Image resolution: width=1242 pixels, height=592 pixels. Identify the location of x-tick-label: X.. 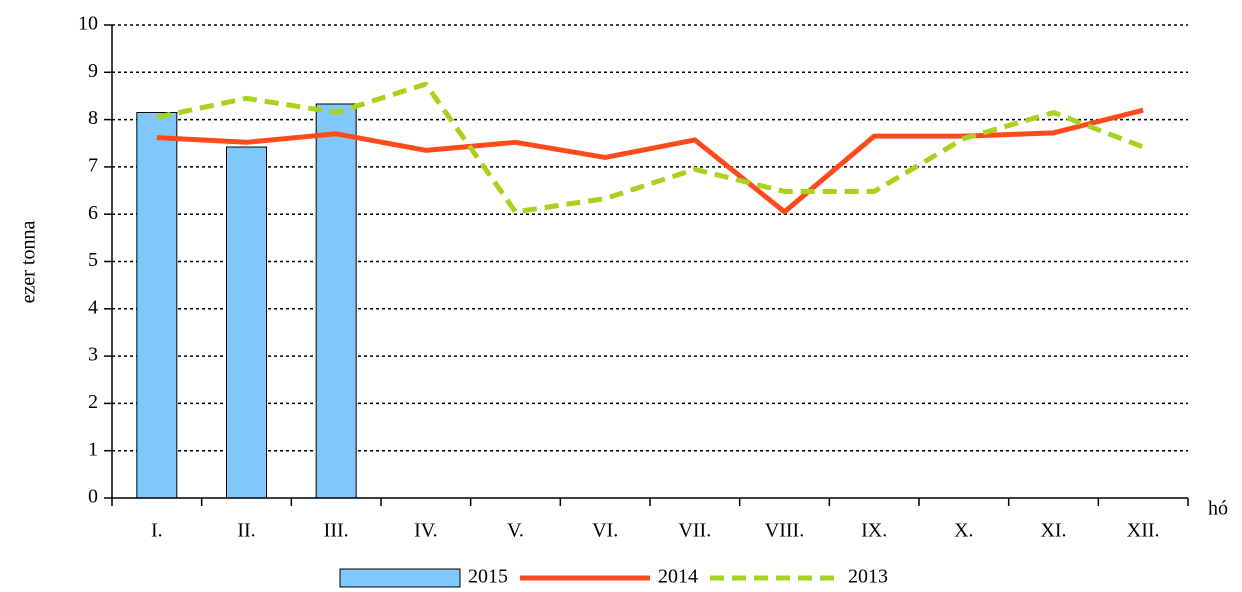
(963, 531).